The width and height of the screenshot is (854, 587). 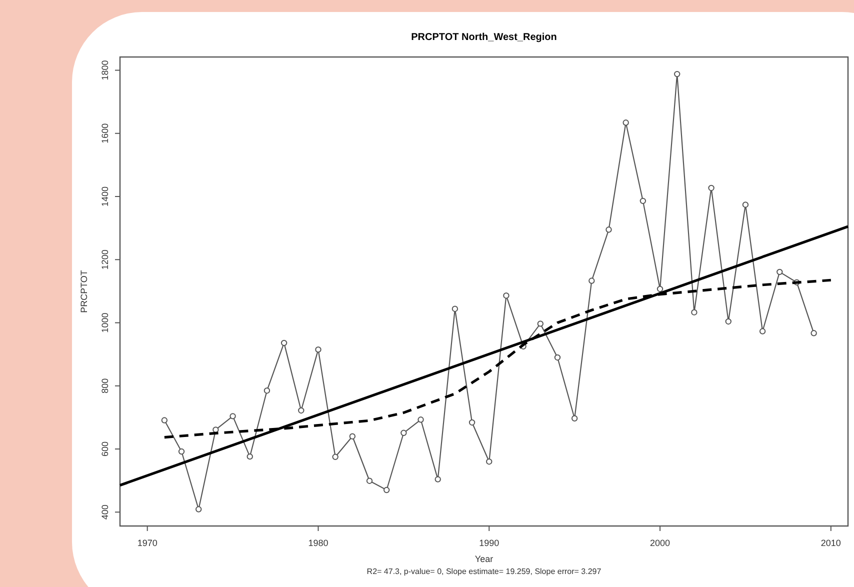 I want to click on y-tick-label: 1000, so click(x=105, y=322).